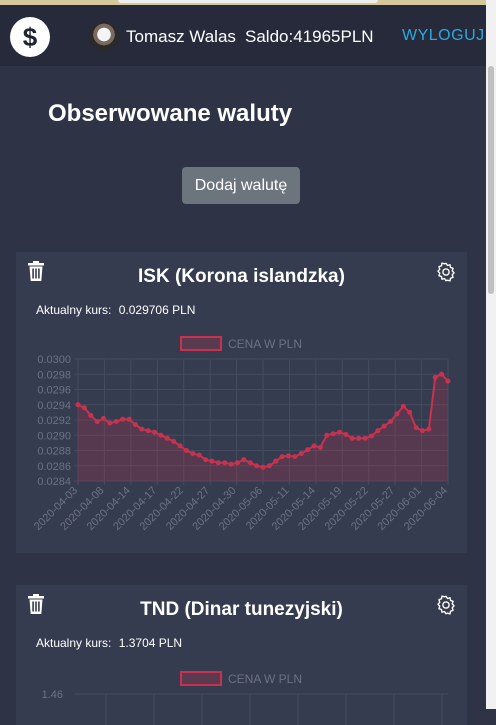 This screenshot has height=725, width=496. What do you see at coordinates (157, 310) in the screenshot?
I see `rate-value: 0.029706 PLN` at bounding box center [157, 310].